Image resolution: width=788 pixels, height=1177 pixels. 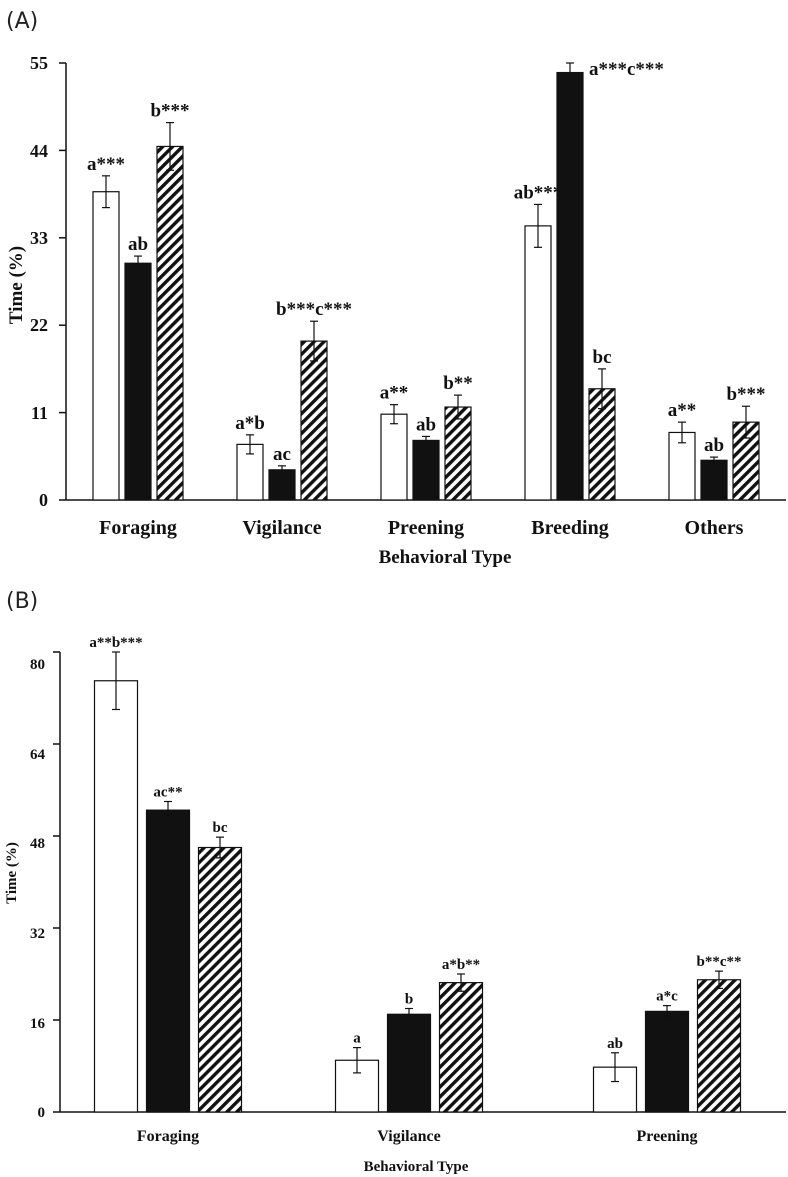 I want to click on panel-b-bar-series-2-vigilance, so click(x=409, y=1063).